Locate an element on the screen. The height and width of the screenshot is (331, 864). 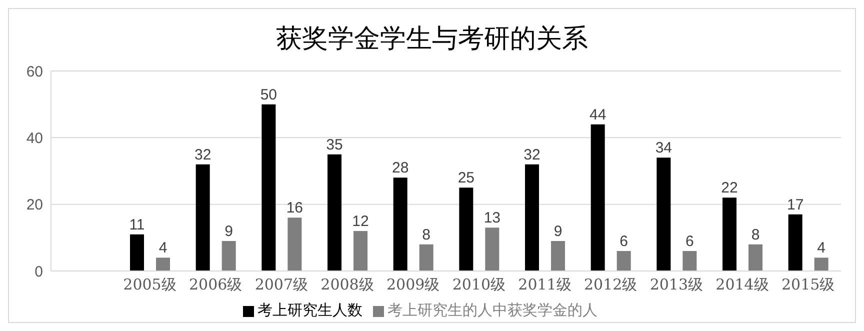
x-tick-label: 2015级 is located at coordinates (808, 285).